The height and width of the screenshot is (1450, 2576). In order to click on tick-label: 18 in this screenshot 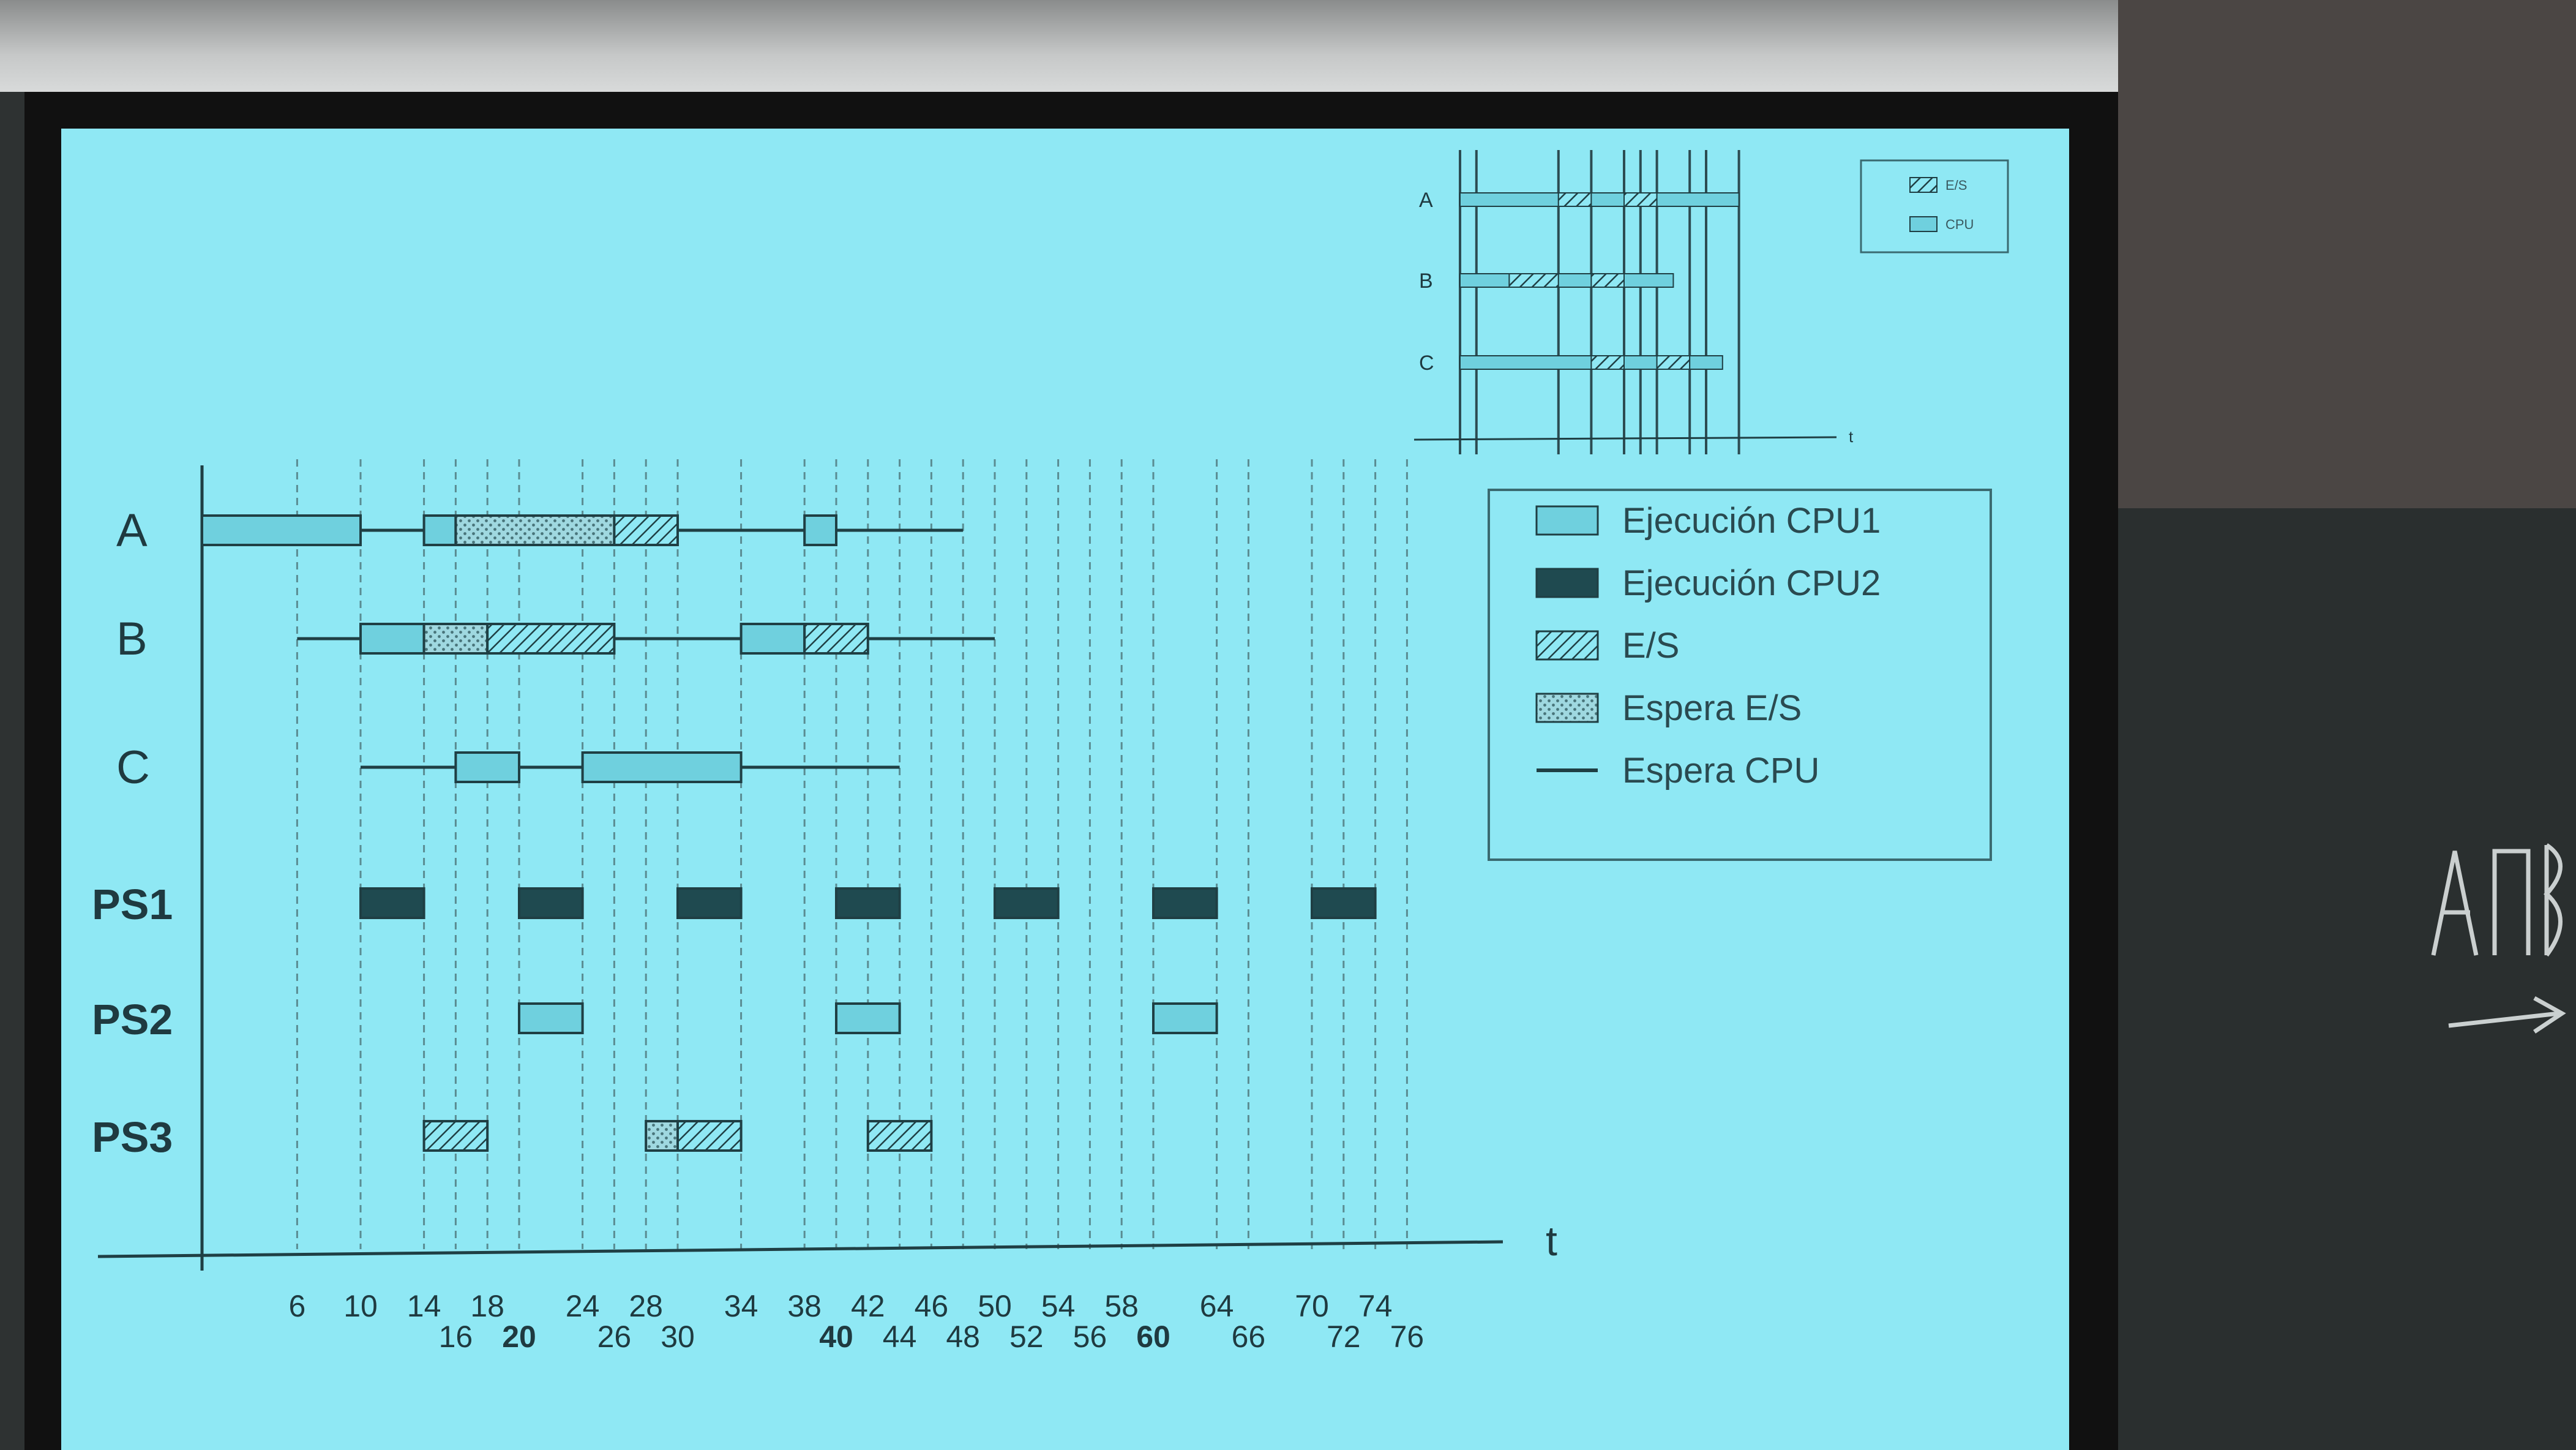, I will do `click(487, 1306)`.